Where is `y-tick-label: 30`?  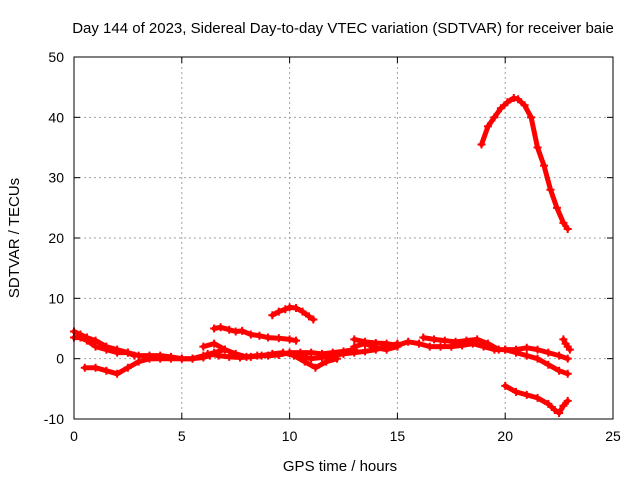 y-tick-label: 30 is located at coordinates (56, 178).